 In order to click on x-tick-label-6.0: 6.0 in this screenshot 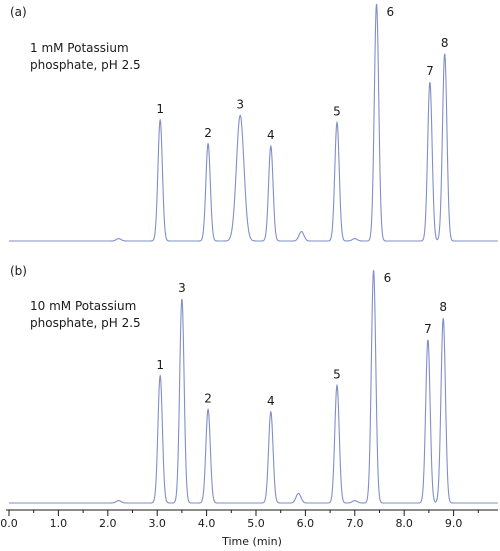, I will do `click(306, 523)`.